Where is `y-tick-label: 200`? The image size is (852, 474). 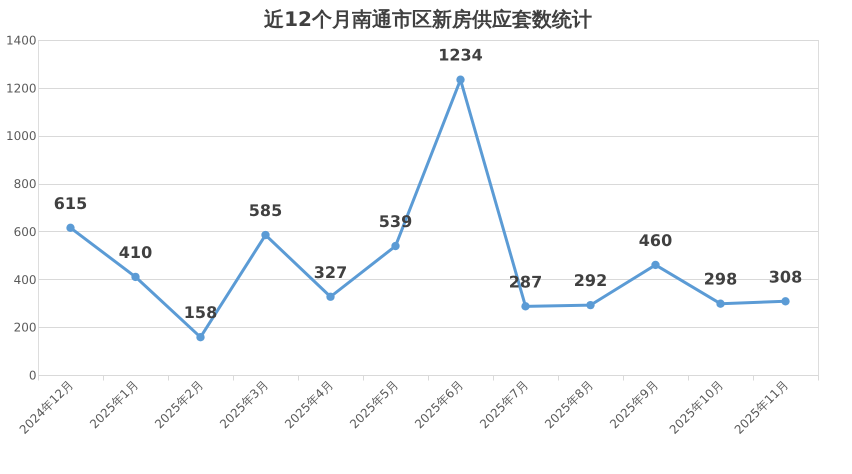
y-tick-label: 200 is located at coordinates (25, 327).